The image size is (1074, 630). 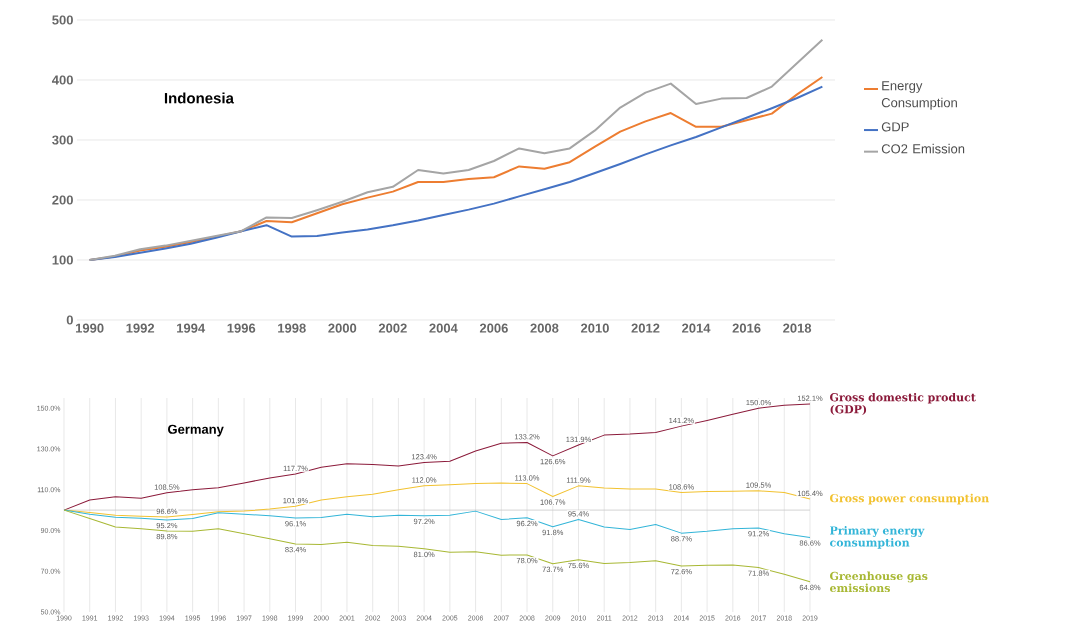 What do you see at coordinates (196, 430) in the screenshot?
I see `text: Germany` at bounding box center [196, 430].